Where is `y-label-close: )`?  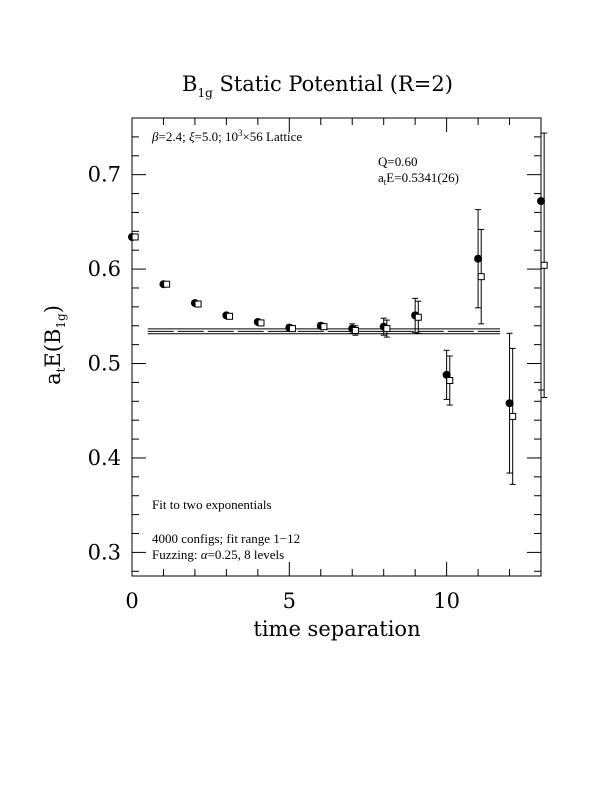 y-label-close: ) is located at coordinates (53, 309).